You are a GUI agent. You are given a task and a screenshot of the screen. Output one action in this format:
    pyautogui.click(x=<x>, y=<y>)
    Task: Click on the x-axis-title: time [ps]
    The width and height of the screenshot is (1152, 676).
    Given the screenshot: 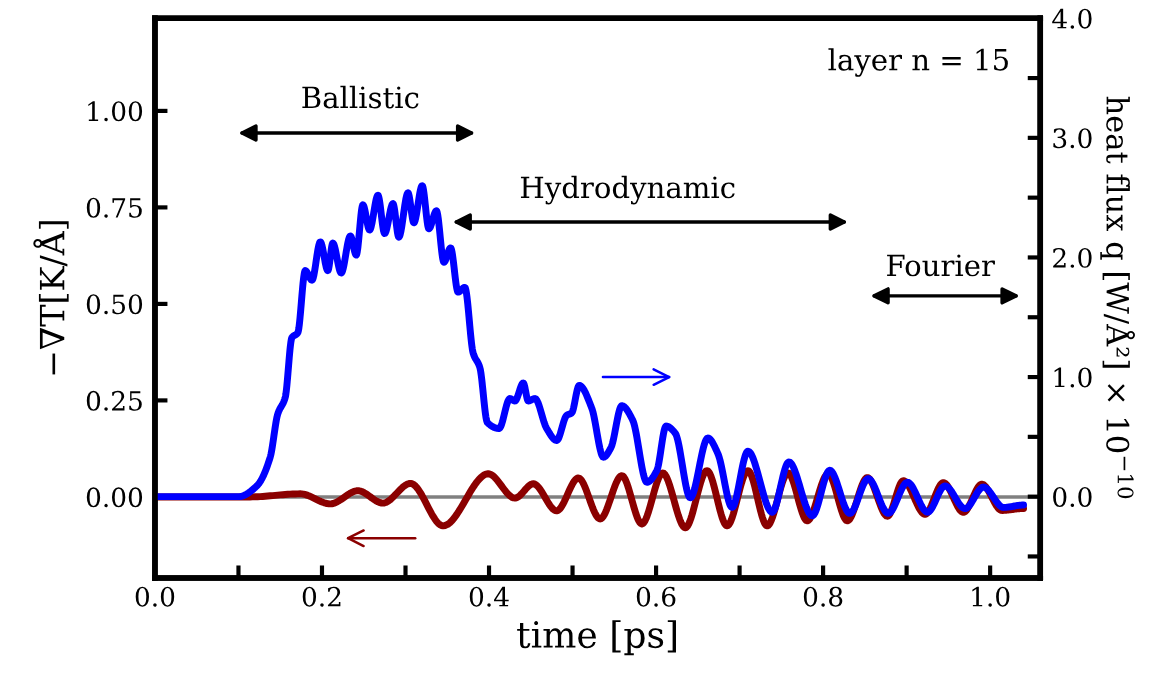 What is the action you would take?
    pyautogui.click(x=596, y=638)
    